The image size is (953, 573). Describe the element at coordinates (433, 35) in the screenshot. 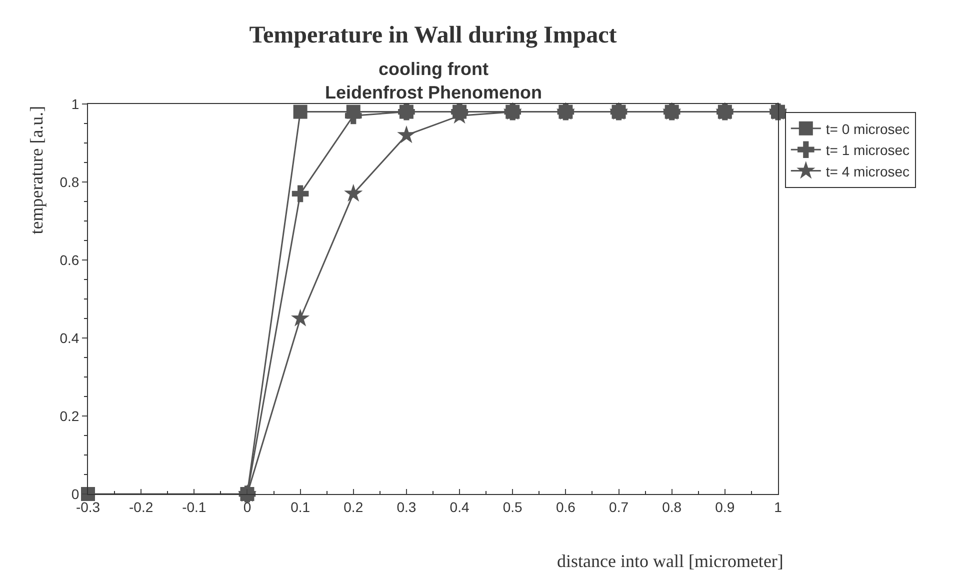

I see `chart-title: Temperature in Wall during Impact` at that location.